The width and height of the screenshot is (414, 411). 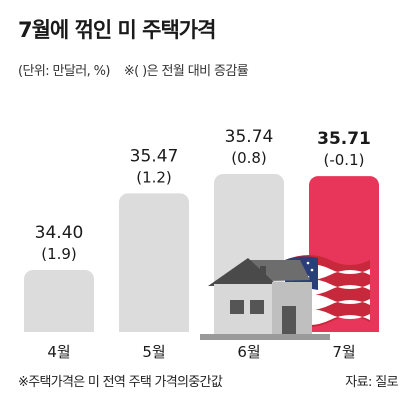 I want to click on house-flag-illustration, so click(x=285, y=297).